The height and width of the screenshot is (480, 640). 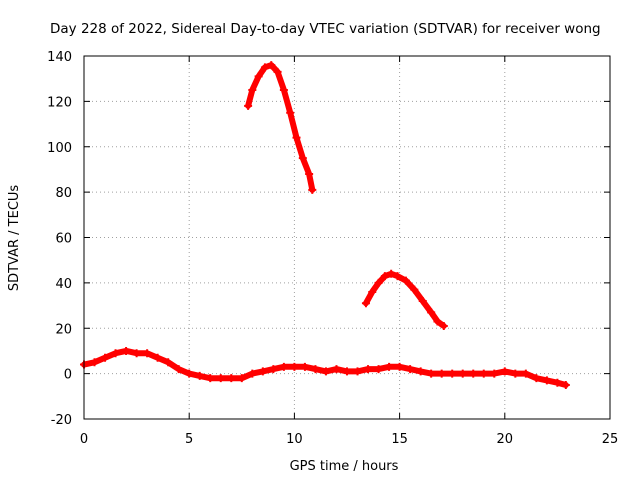 What do you see at coordinates (14, 238) in the screenshot?
I see `y-axis-label: SDTVAR / TECUs` at bounding box center [14, 238].